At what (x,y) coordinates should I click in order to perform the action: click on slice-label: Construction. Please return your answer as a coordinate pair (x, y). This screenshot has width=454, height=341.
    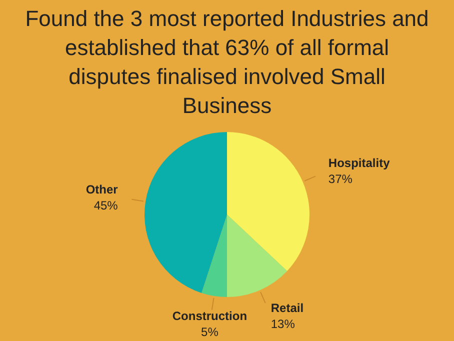
    Looking at the image, I should click on (210, 315).